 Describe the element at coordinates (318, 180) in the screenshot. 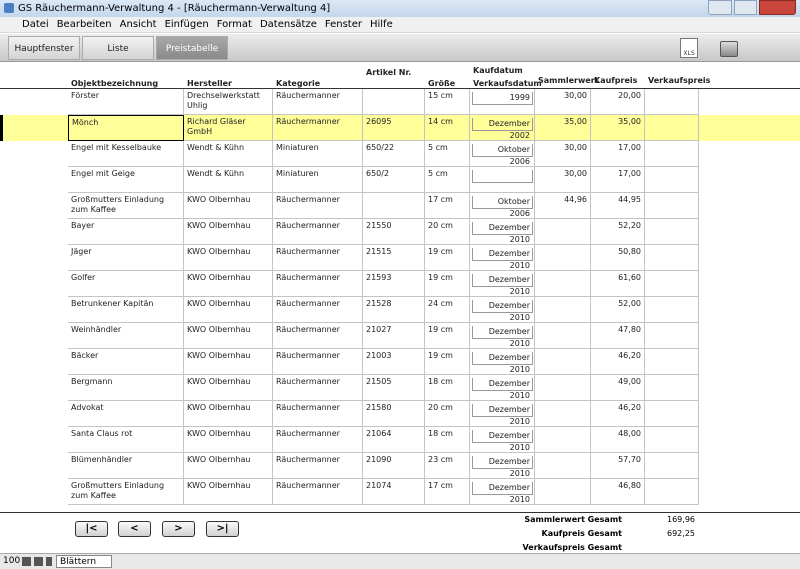

I see `table-cell: Miniaturen` at that location.